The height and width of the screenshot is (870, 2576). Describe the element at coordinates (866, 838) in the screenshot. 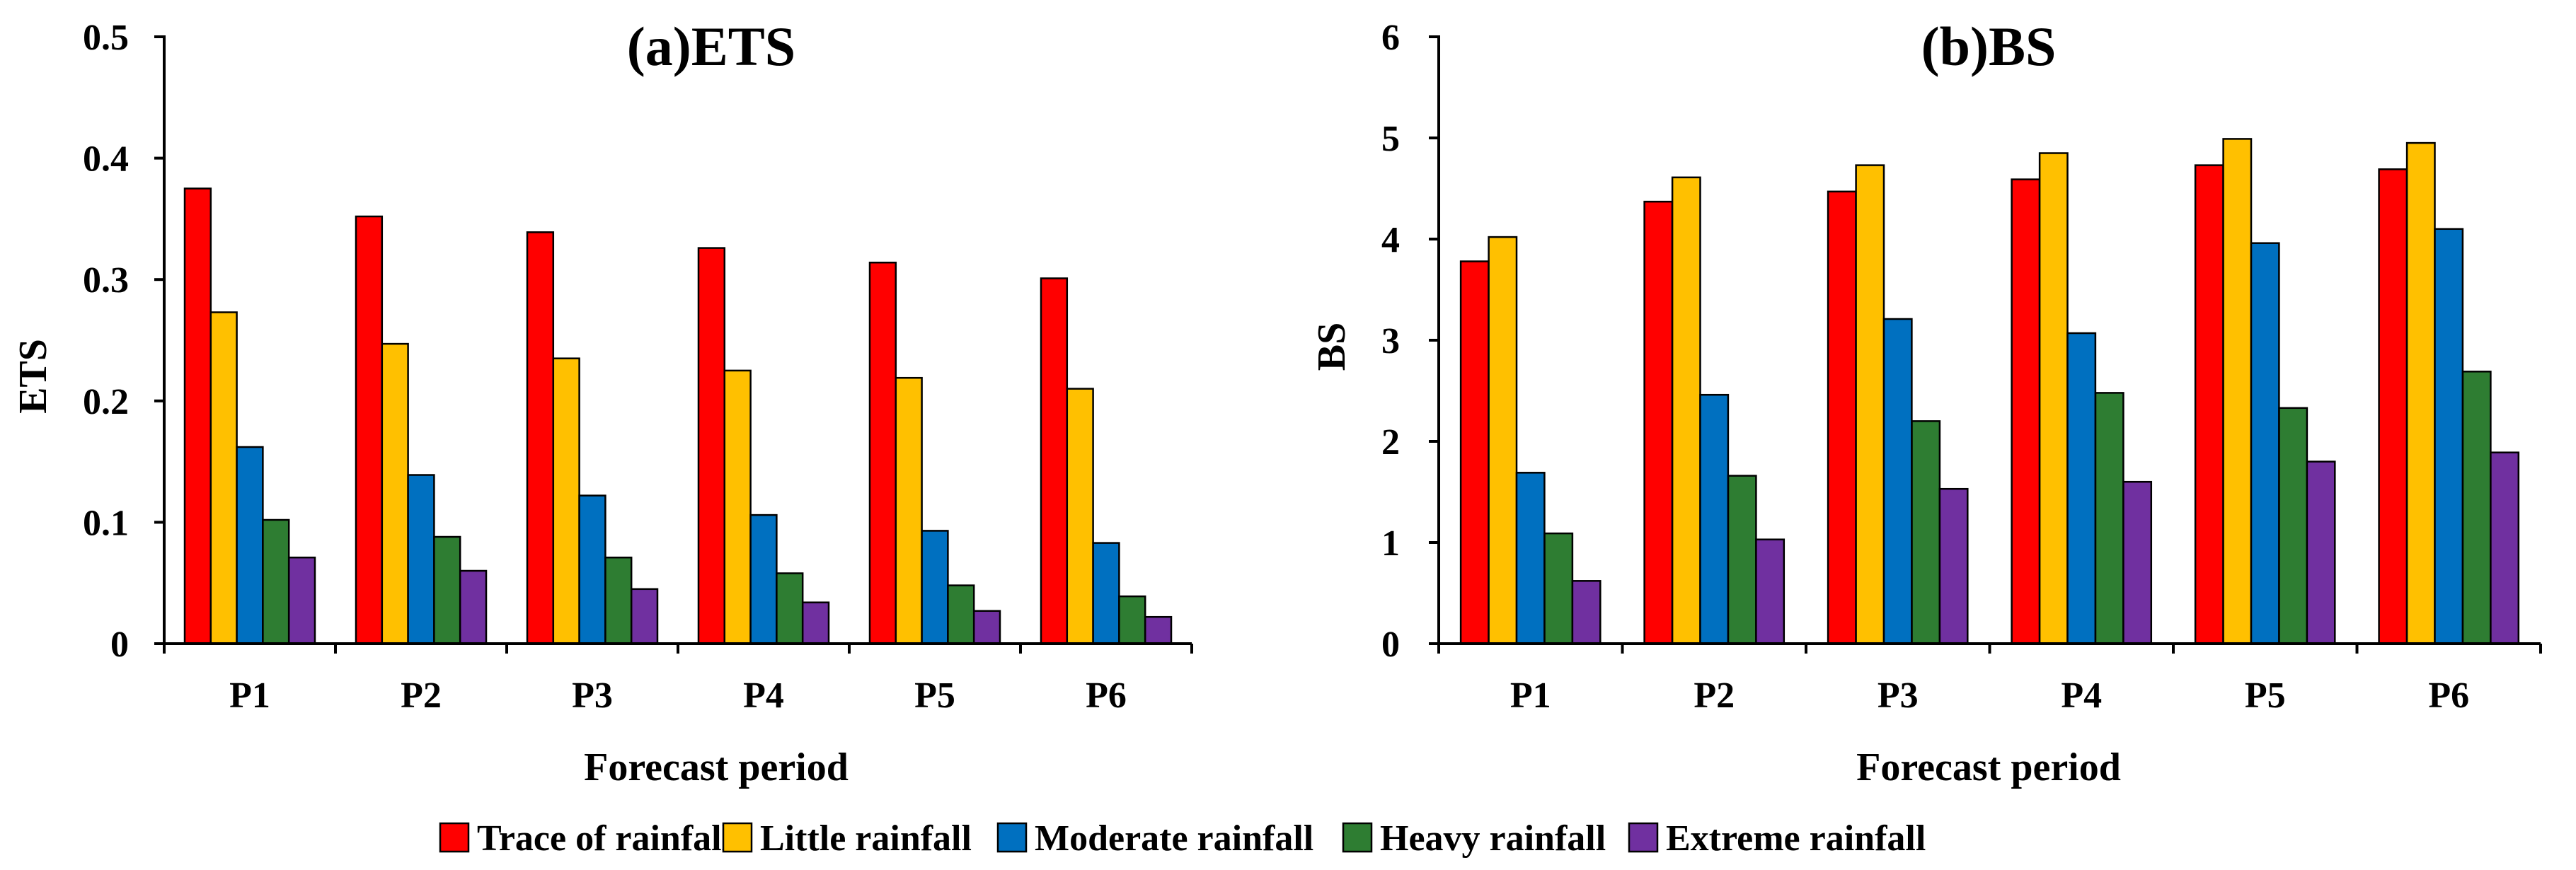

I see `legend-label-little-rainfall: Little rainfall` at that location.